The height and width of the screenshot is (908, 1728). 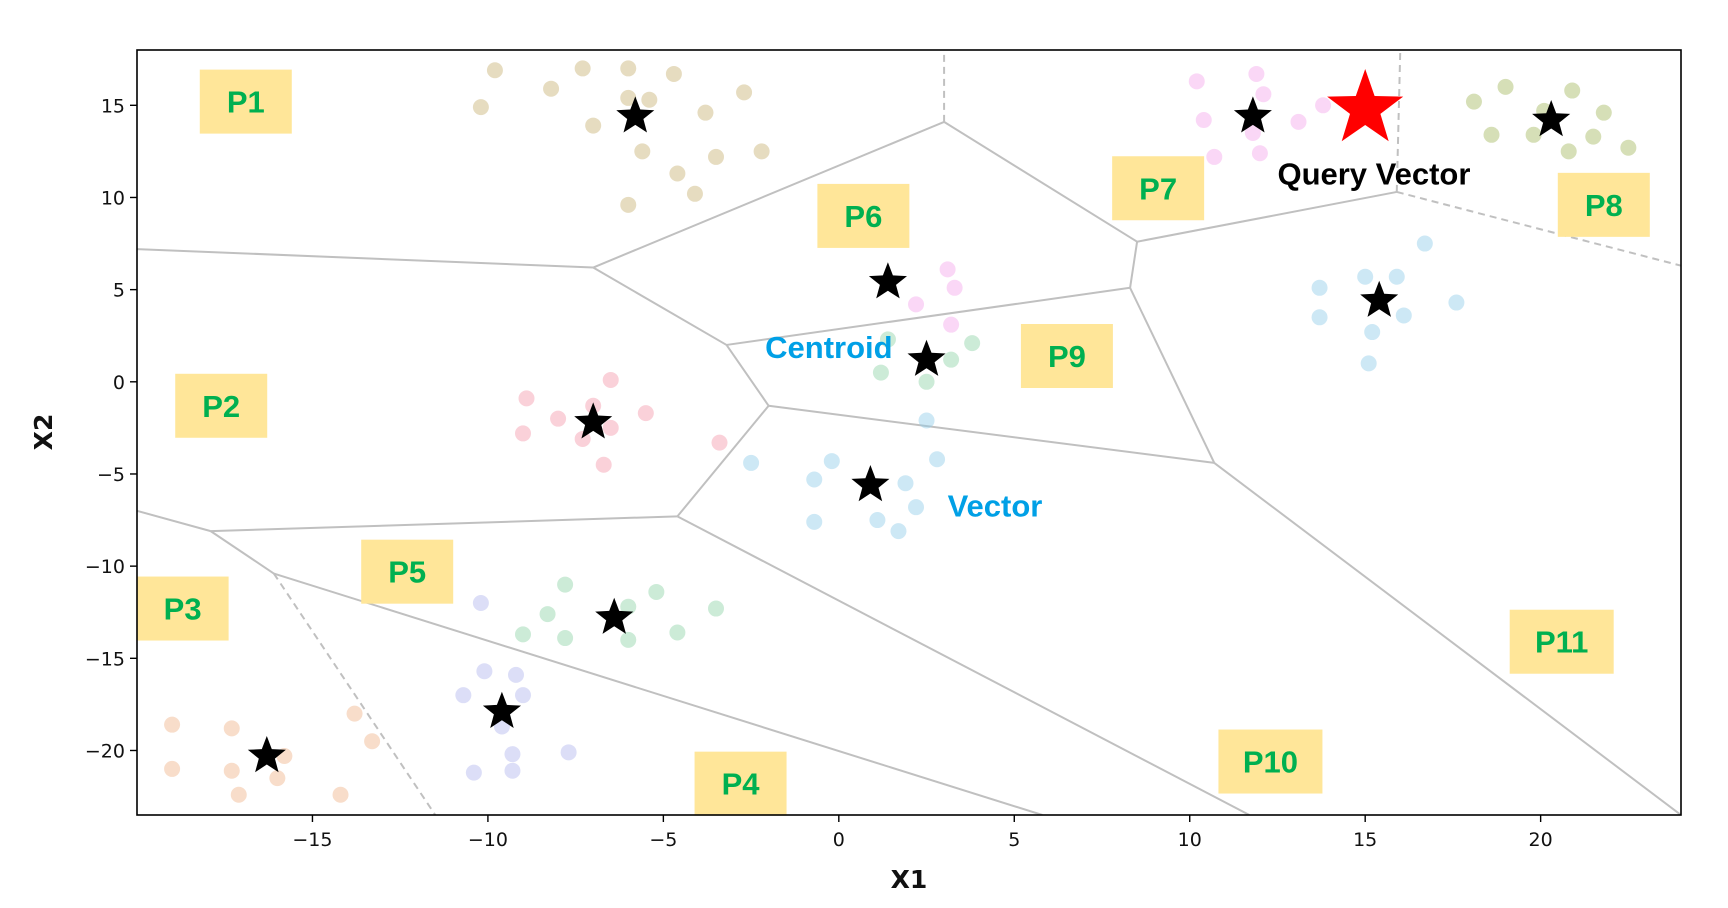 I want to click on region-label: P8, so click(x=1604, y=205).